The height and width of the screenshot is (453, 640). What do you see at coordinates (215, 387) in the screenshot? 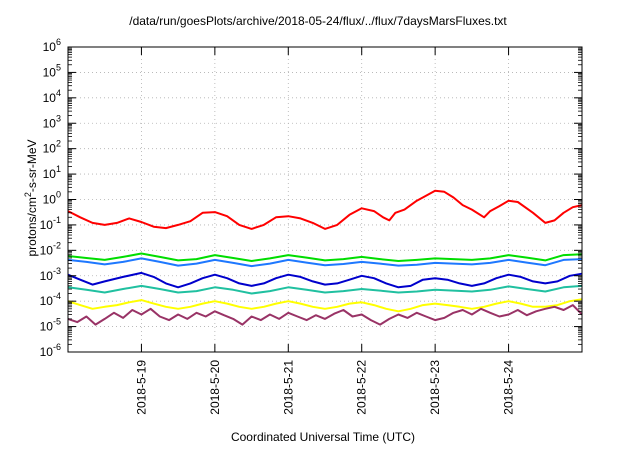
I see `x-tick-label: 2018-5-20` at bounding box center [215, 387].